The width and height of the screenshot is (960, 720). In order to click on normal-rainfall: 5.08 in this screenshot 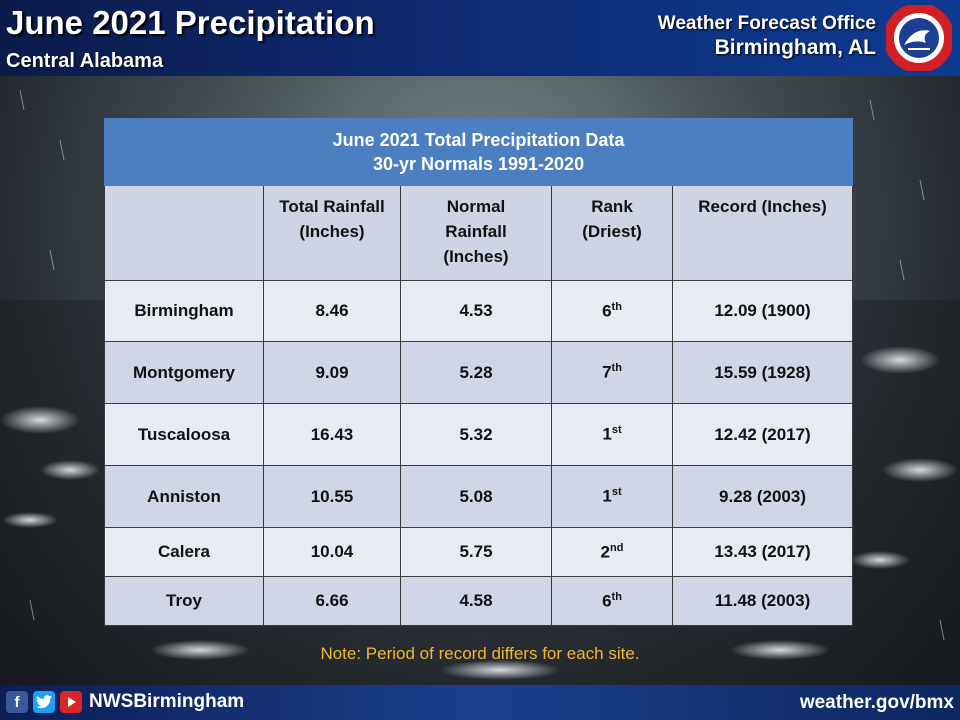, I will do `click(476, 496)`.